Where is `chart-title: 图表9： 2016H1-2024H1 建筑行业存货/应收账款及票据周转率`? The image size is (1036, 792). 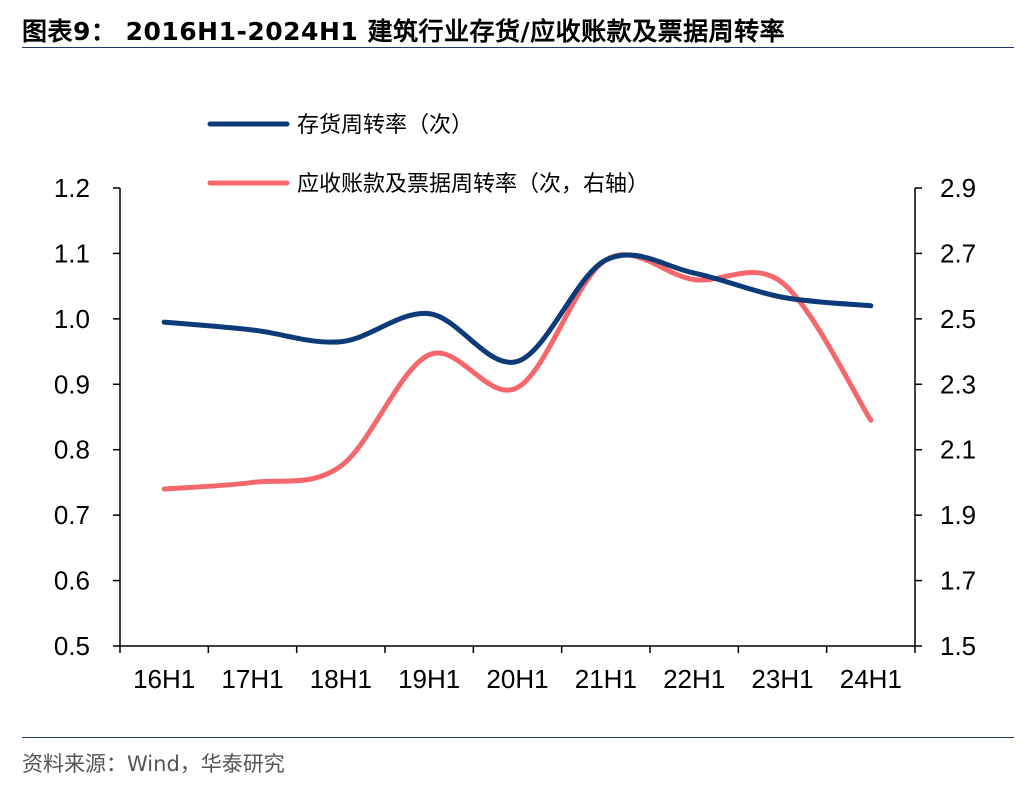 chart-title: 图表9： 2016H1-2024H1 建筑行业存货/应收账款及票据周转率 is located at coordinates (404, 31).